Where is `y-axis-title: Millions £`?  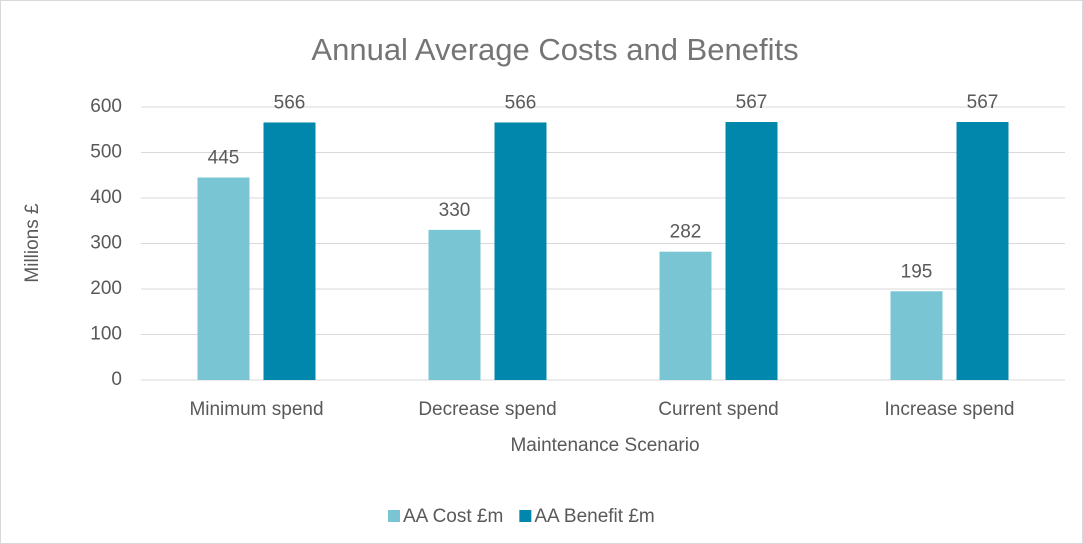
y-axis-title: Millions £ is located at coordinates (32, 243).